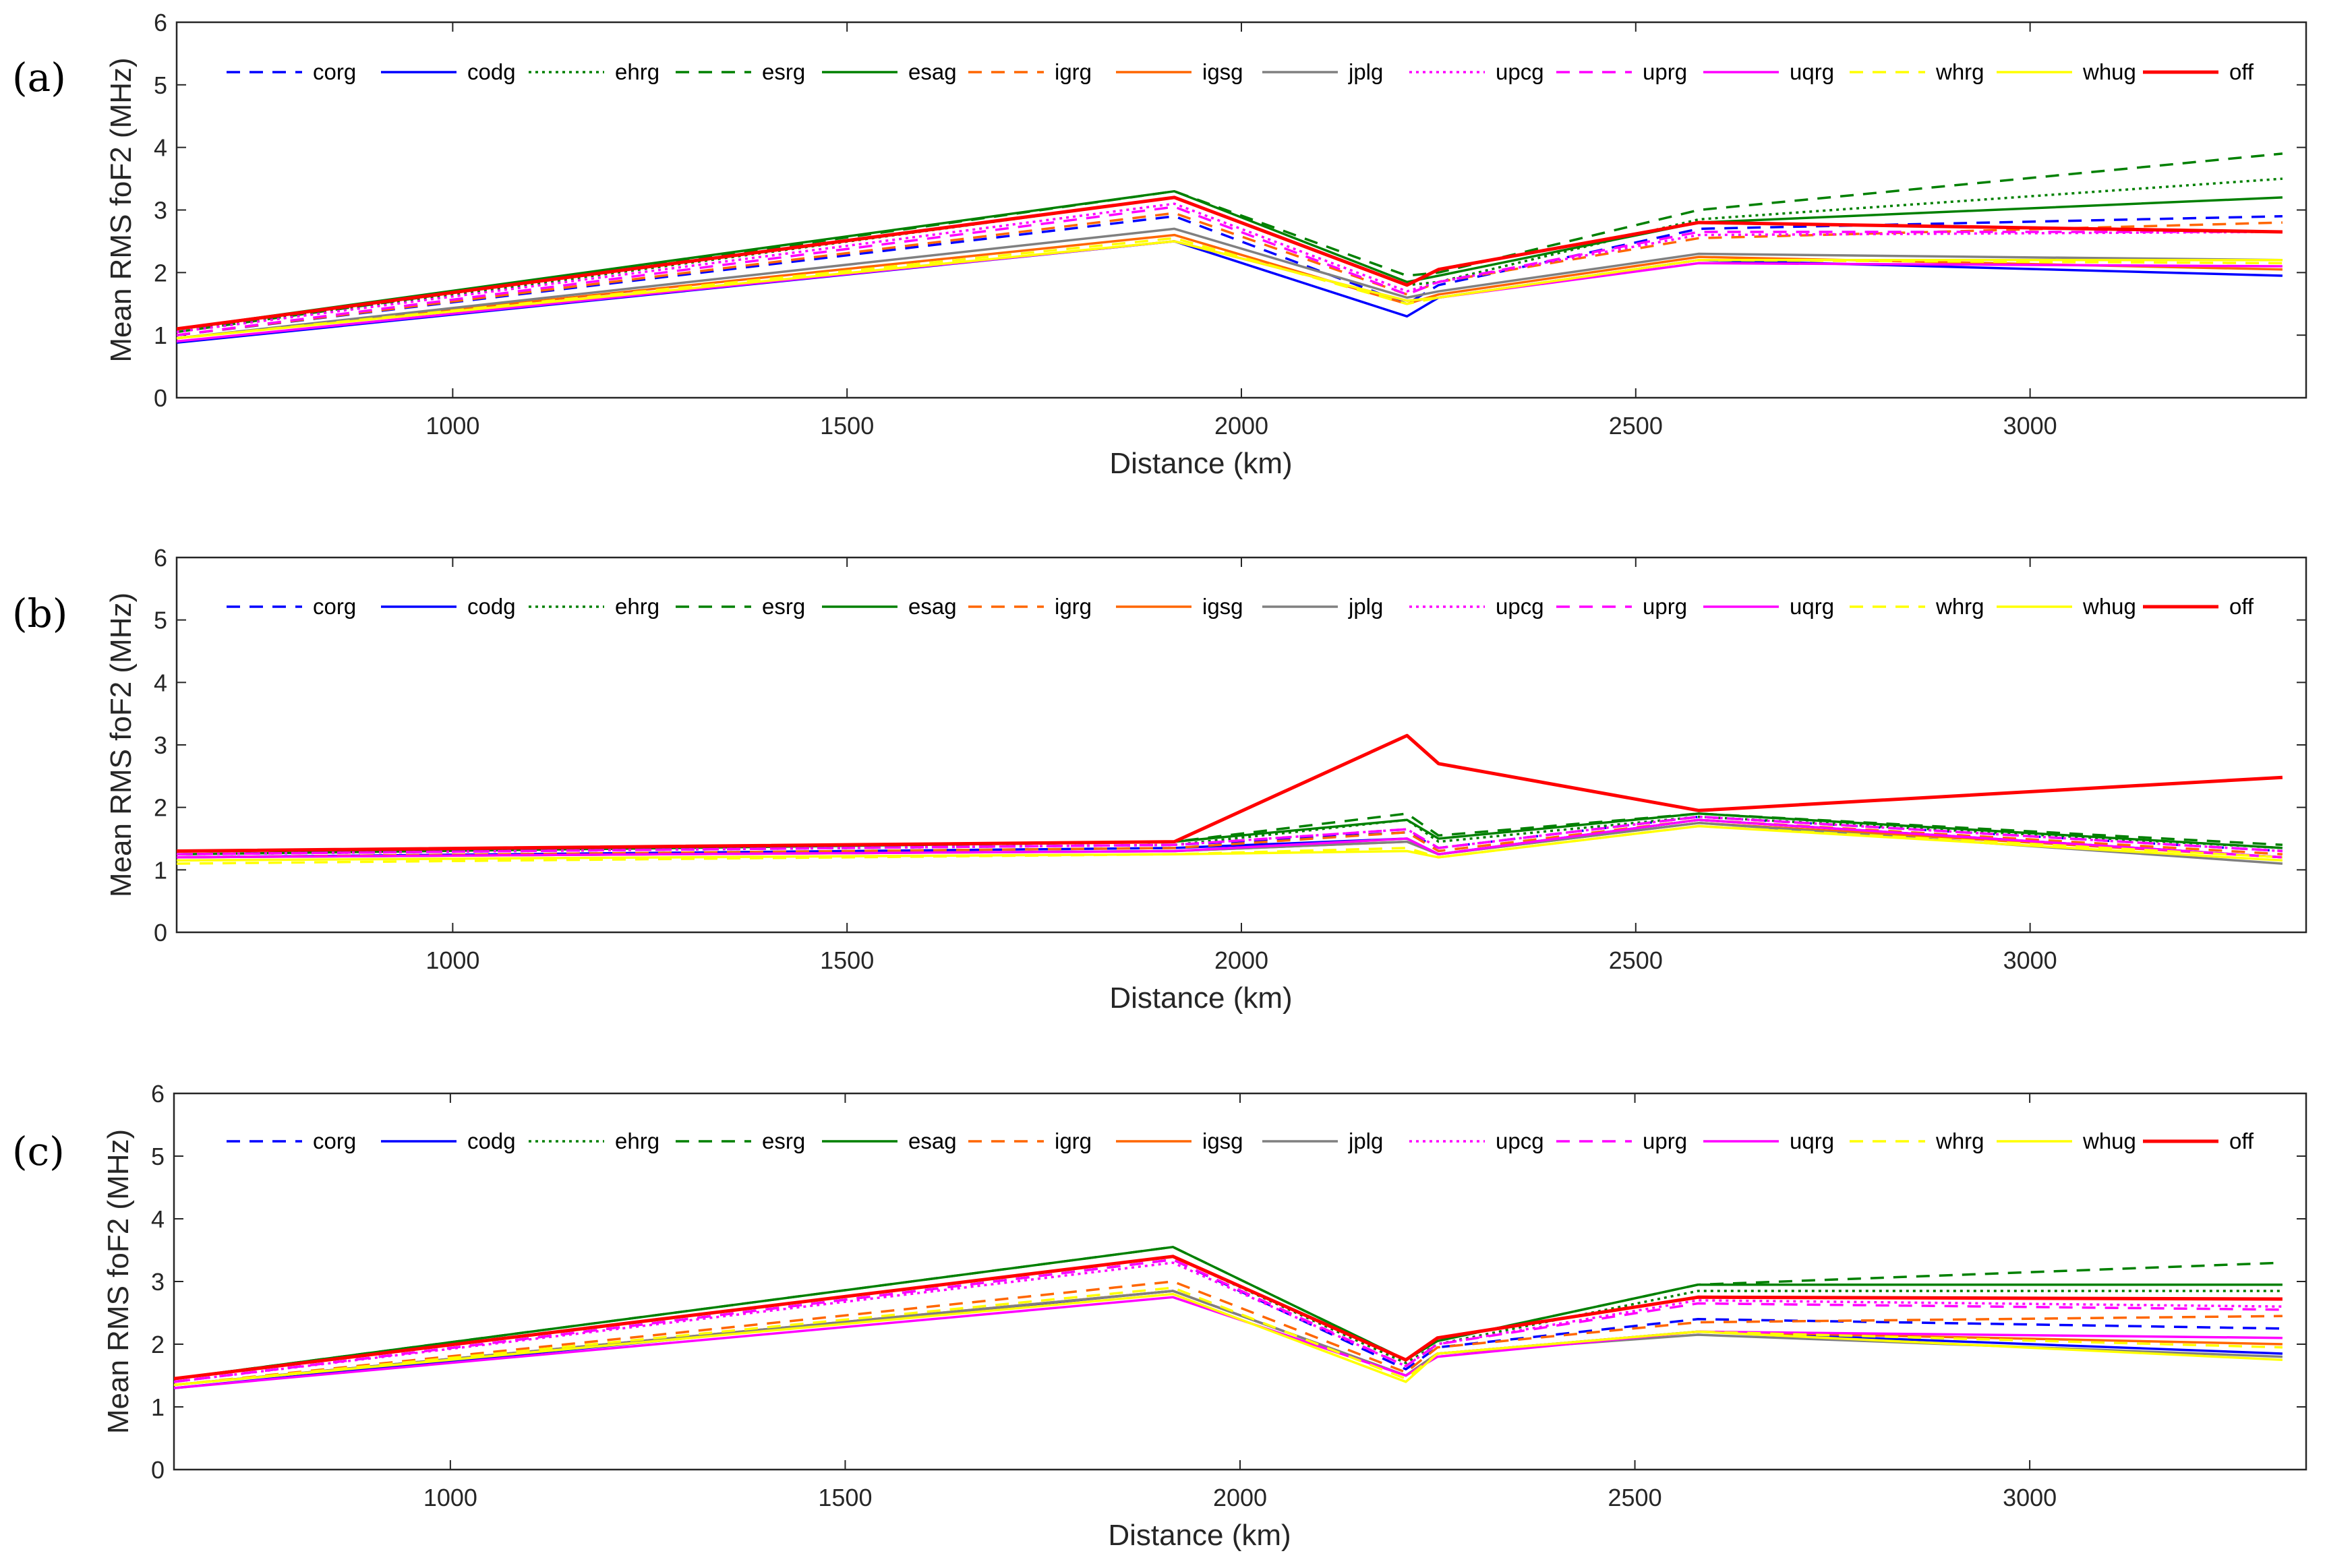  What do you see at coordinates (38, 1151) in the screenshot?
I see `panel-label: (c)` at bounding box center [38, 1151].